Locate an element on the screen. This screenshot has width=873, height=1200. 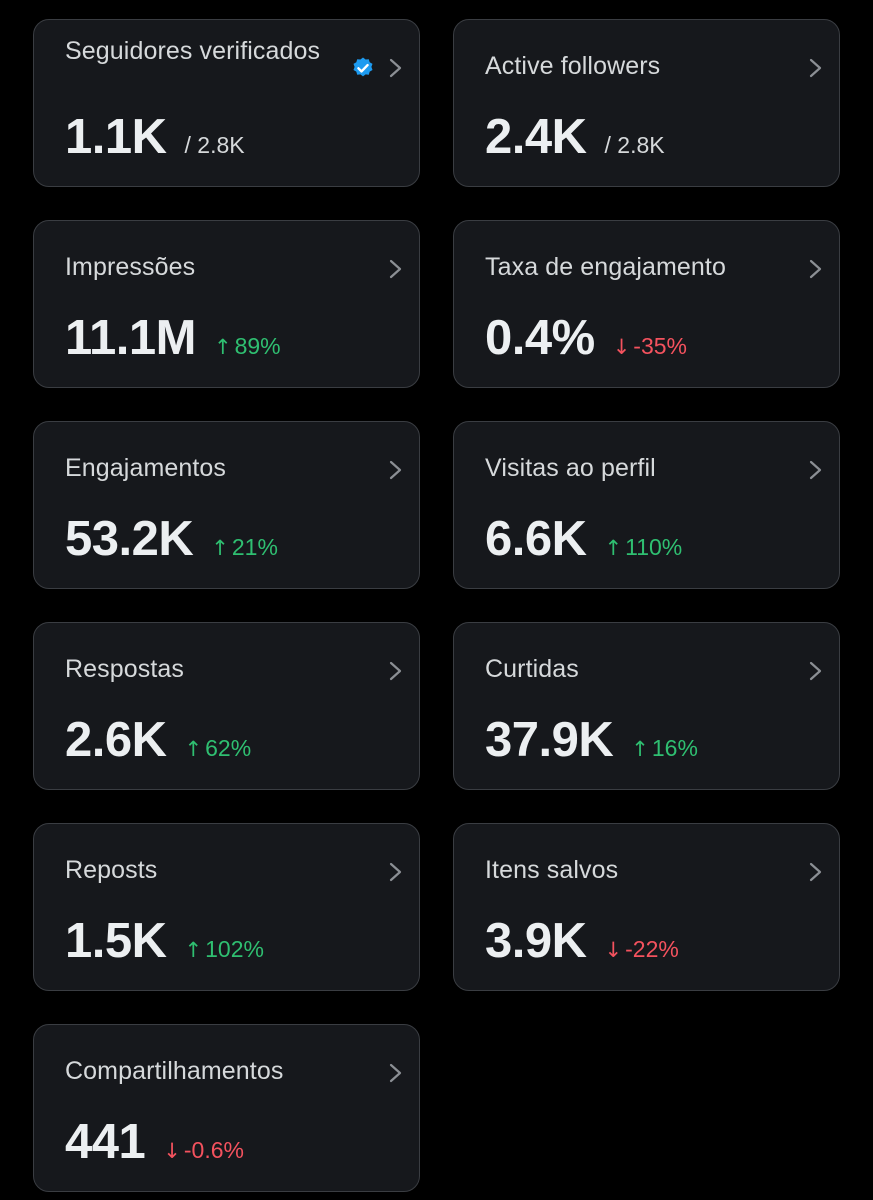
card-change: ↑ 110% is located at coordinates (644, 547).